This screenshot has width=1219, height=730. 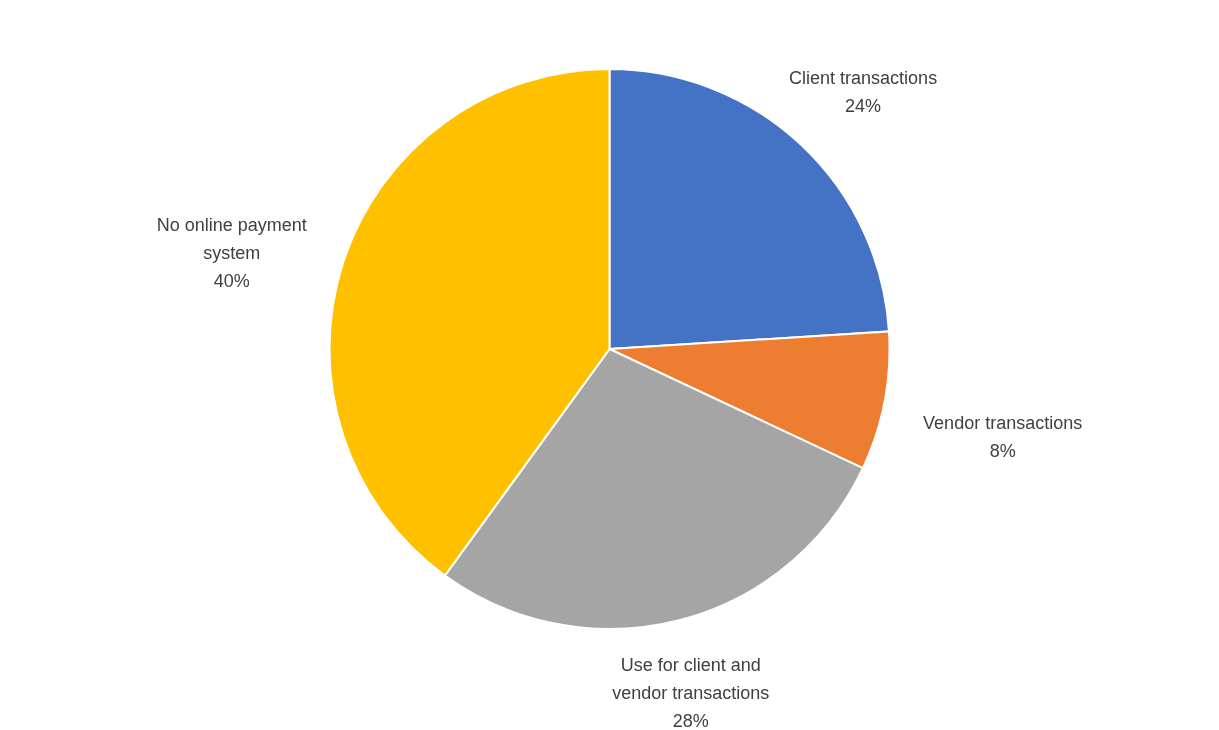 I want to click on data-label: 8%, so click(x=1002, y=451).